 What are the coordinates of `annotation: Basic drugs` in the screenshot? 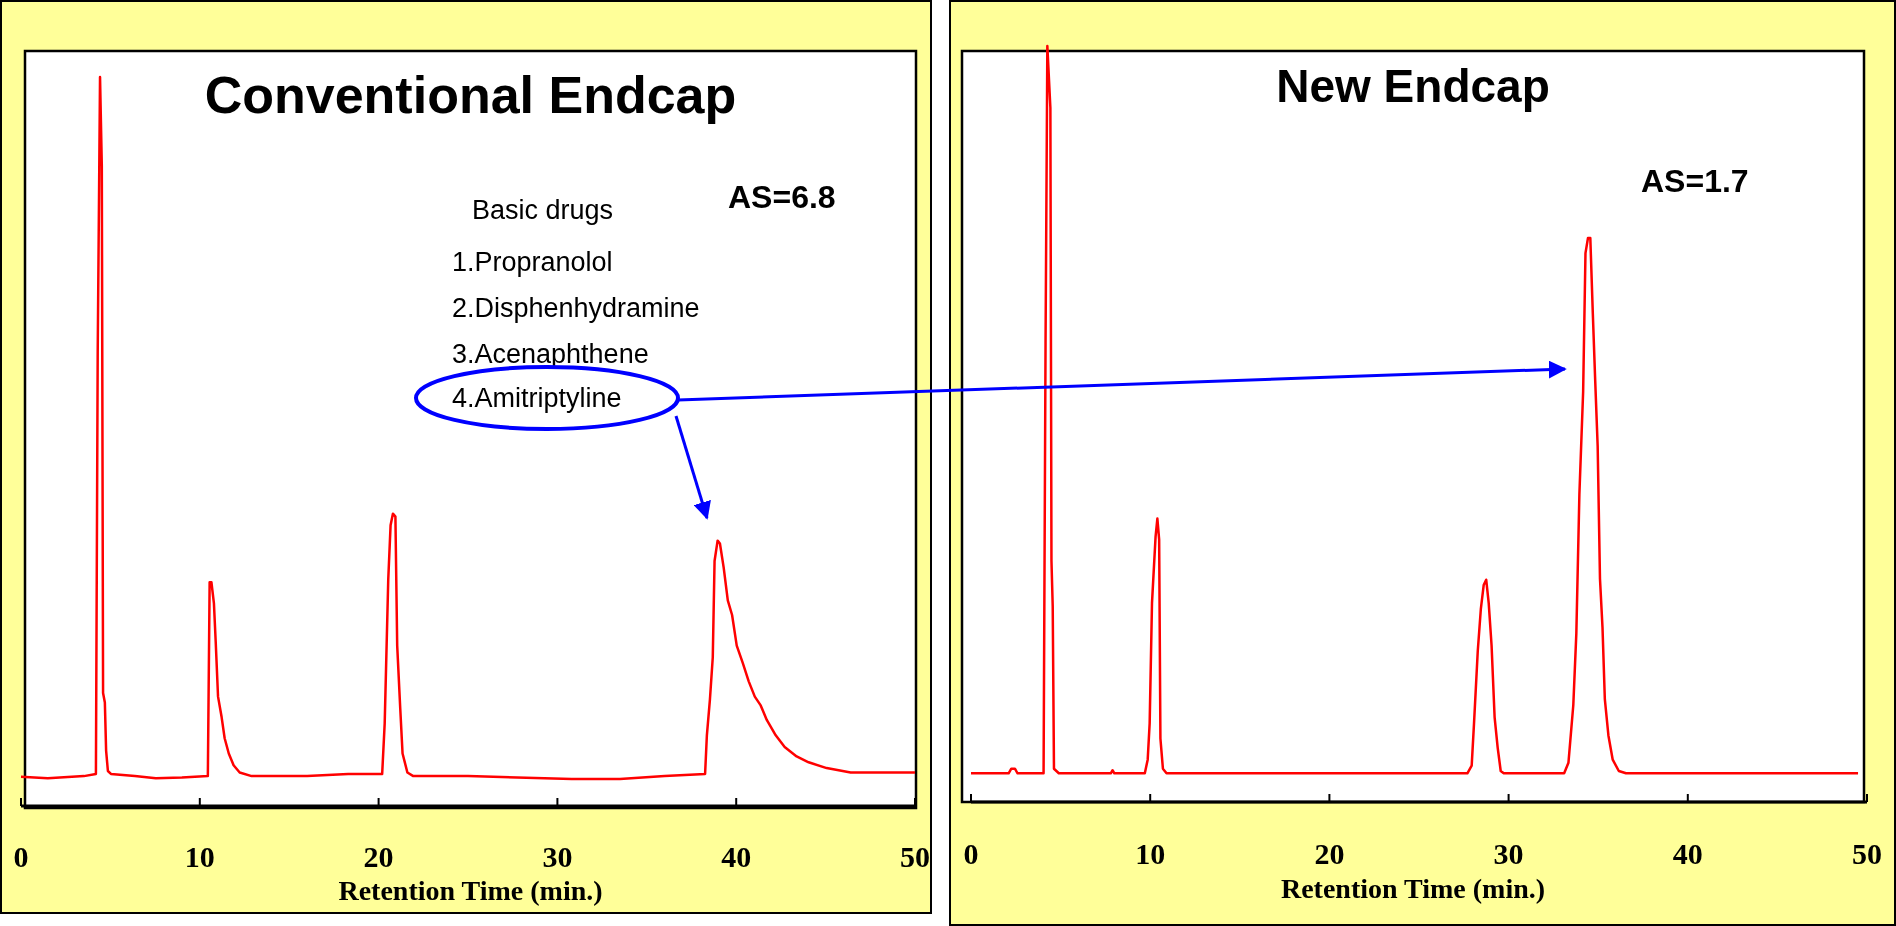 It's located at (543, 210).